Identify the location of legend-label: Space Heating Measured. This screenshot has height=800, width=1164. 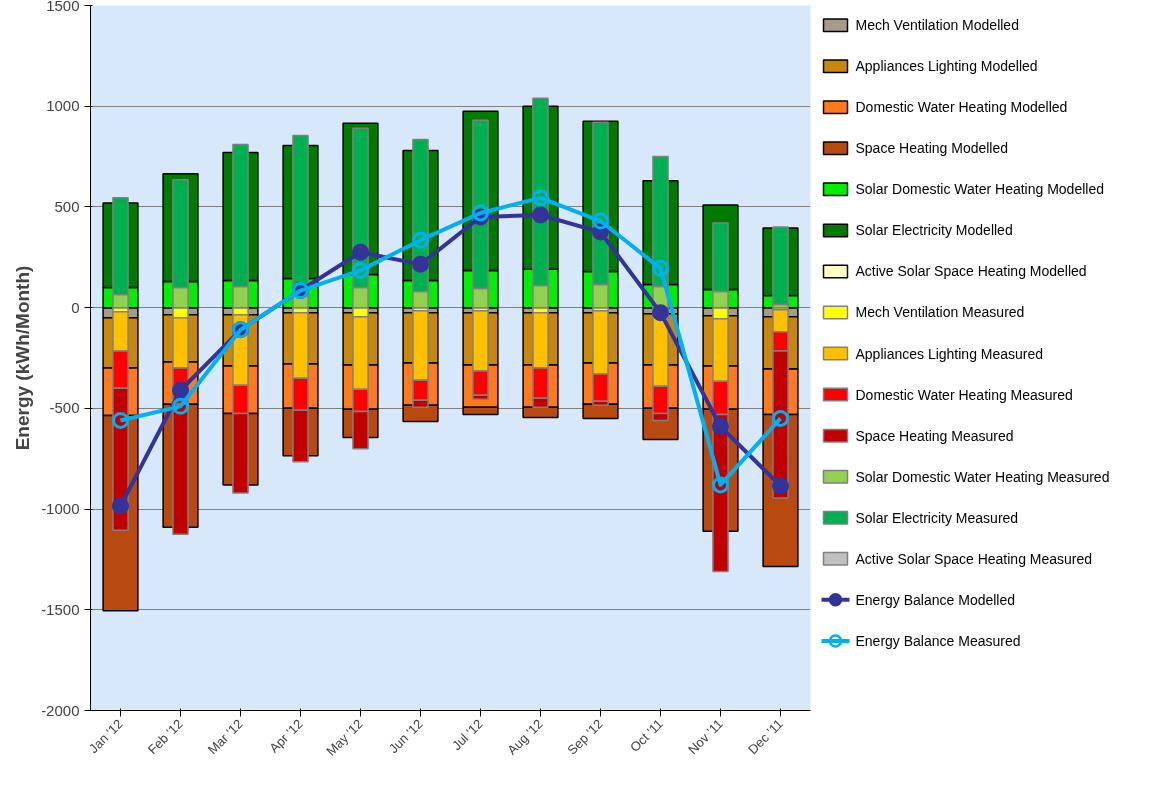
(934, 435).